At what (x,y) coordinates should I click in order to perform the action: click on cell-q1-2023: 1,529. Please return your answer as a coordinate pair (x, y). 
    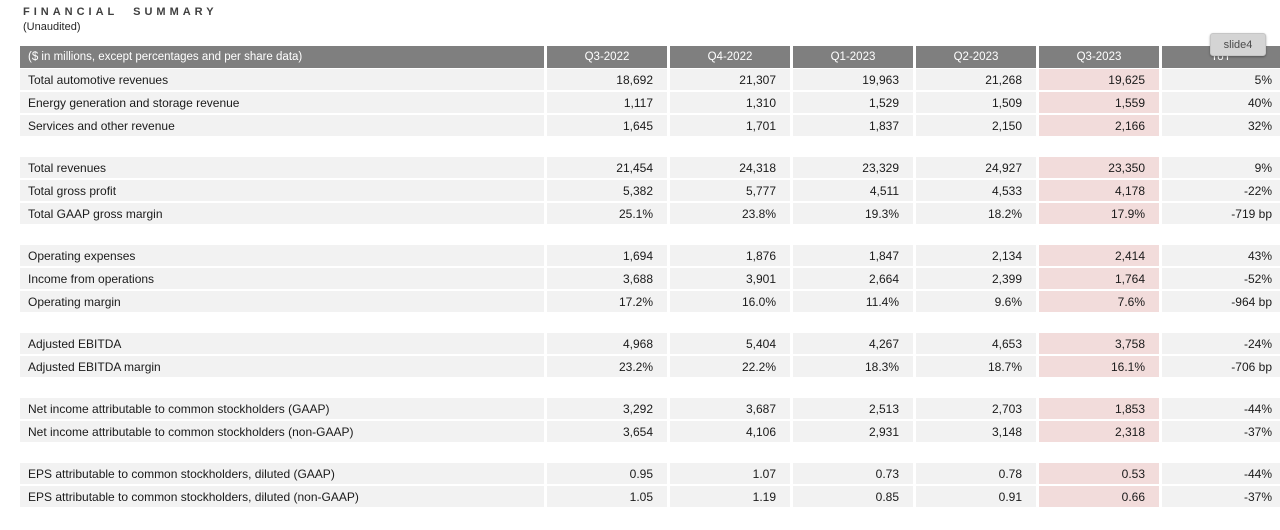
    Looking at the image, I should click on (853, 102).